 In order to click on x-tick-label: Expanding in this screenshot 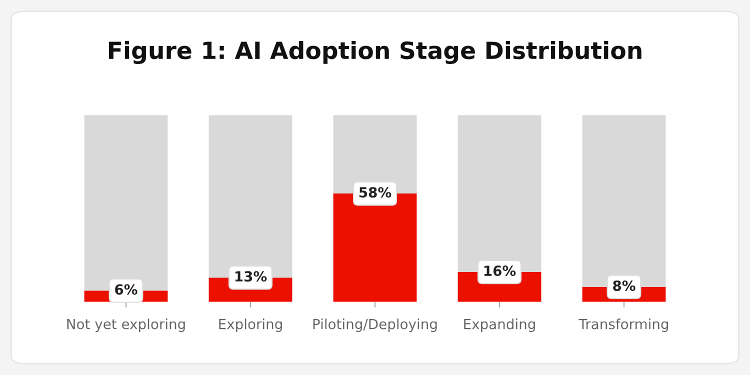, I will do `click(499, 325)`.